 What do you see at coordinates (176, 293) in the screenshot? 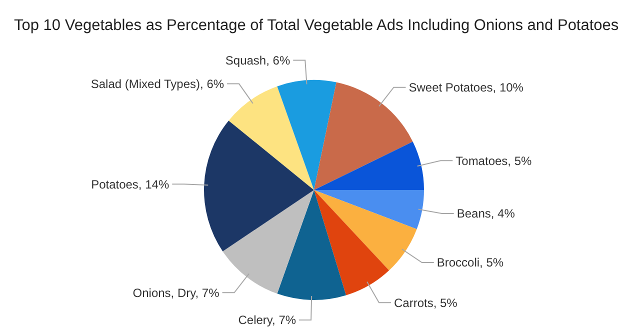
I see `slice-label: Onions, Dry, 7%` at bounding box center [176, 293].